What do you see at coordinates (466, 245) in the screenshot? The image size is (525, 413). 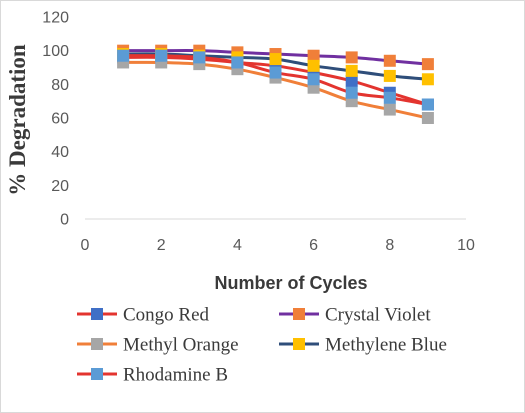 I see `x-tick-label: 10` at bounding box center [466, 245].